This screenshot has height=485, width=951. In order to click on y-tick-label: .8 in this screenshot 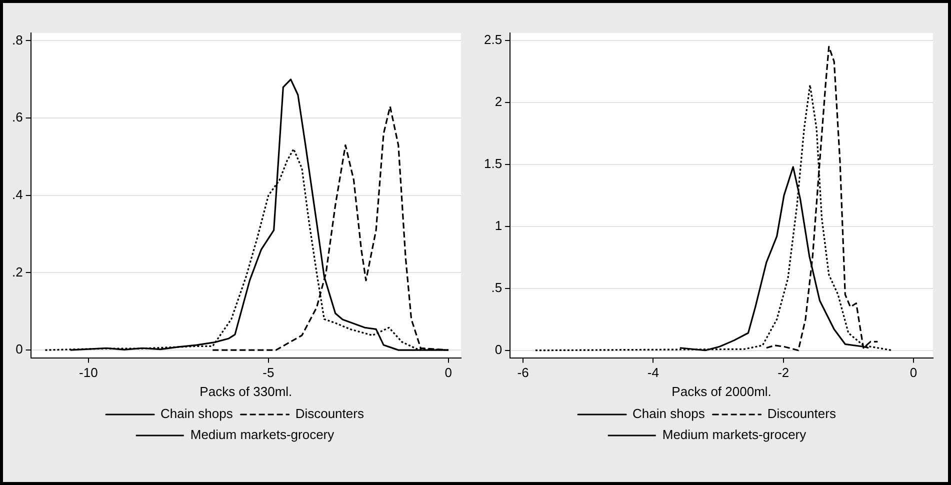, I will do `click(17, 40)`.